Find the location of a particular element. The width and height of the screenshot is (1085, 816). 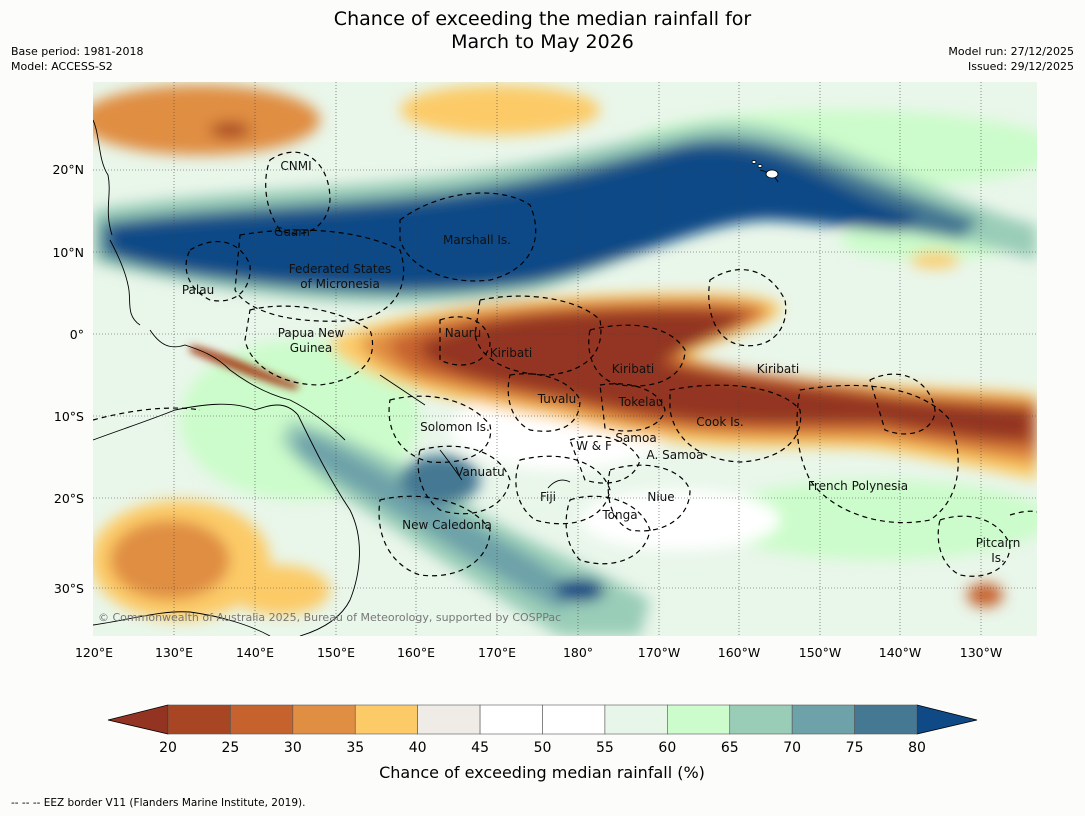

lon-tick: 160°E is located at coordinates (416, 652).